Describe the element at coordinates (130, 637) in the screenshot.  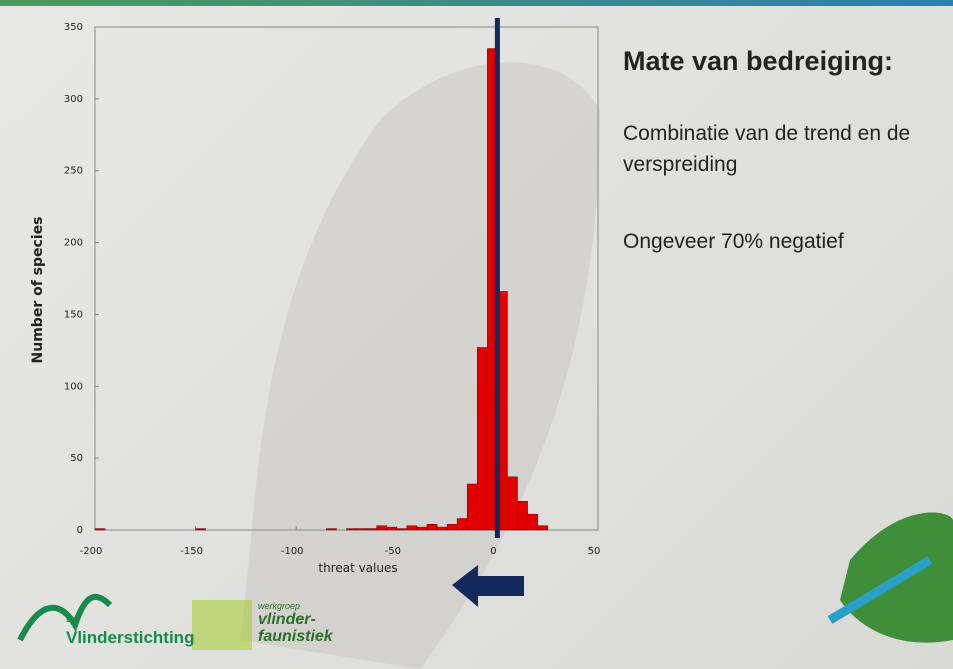
I see `logo-text: Vlinderstichting` at that location.